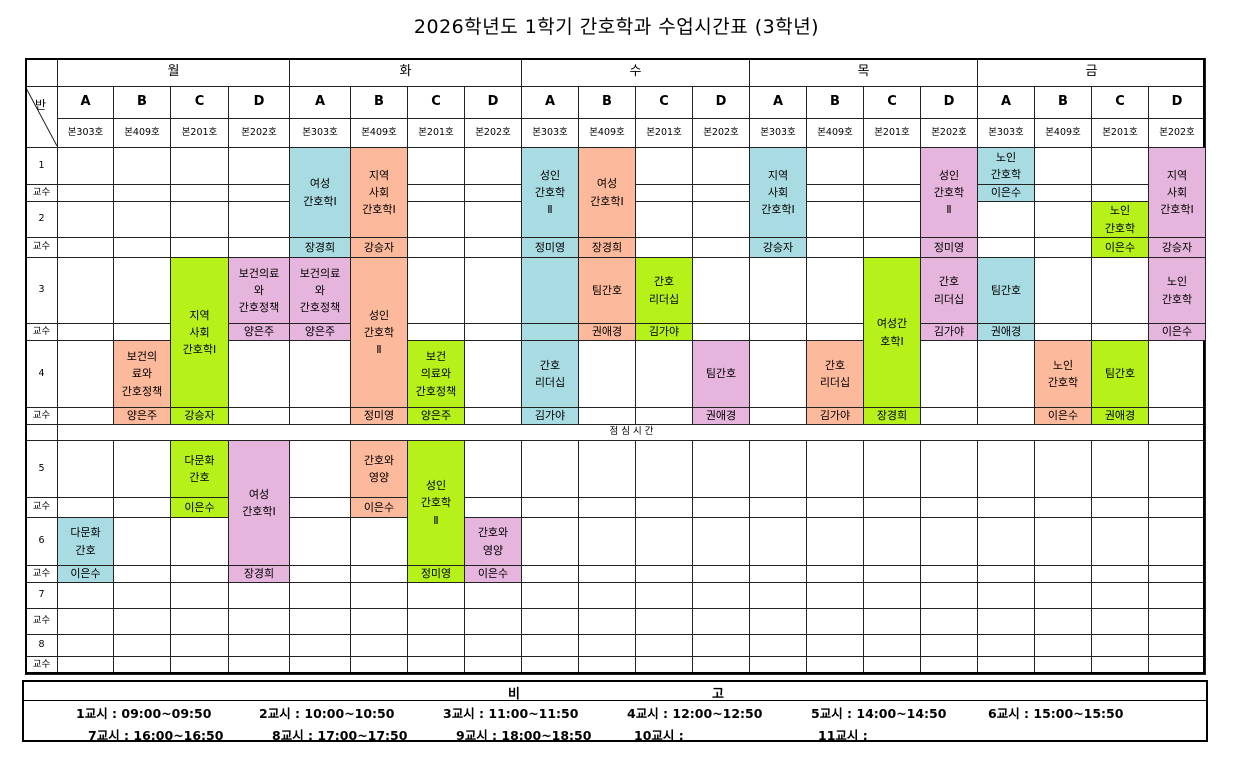 The image size is (1233, 768). Describe the element at coordinates (1120, 219) in the screenshot. I see `course-block: 노인 간호학` at that location.